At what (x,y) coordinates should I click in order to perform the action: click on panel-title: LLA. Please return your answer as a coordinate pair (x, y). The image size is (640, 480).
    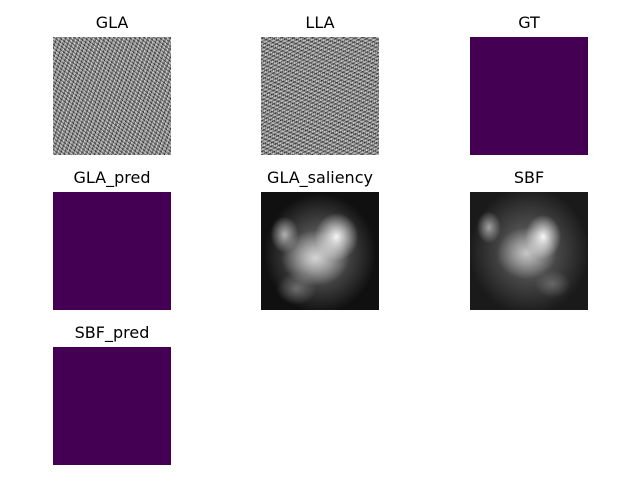
    Looking at the image, I should click on (320, 22).